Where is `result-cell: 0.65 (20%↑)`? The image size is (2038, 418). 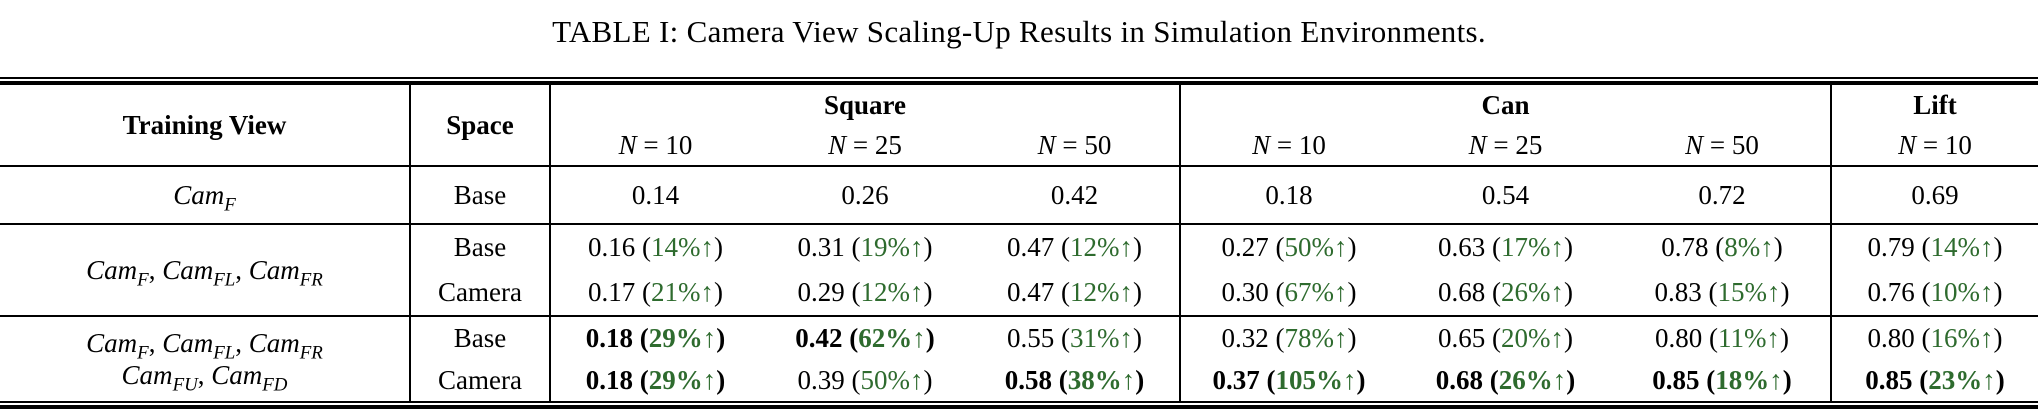
result-cell: 0.65 (20%↑) is located at coordinates (1505, 337).